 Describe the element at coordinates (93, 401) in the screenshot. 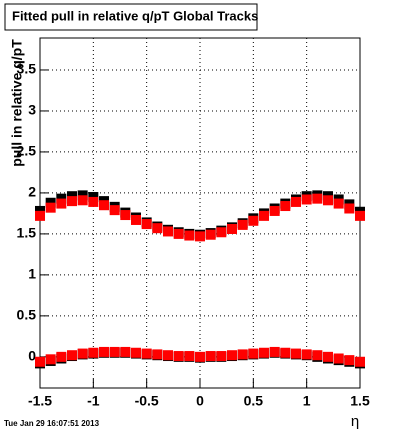

I see `x-tick-label: -1` at that location.